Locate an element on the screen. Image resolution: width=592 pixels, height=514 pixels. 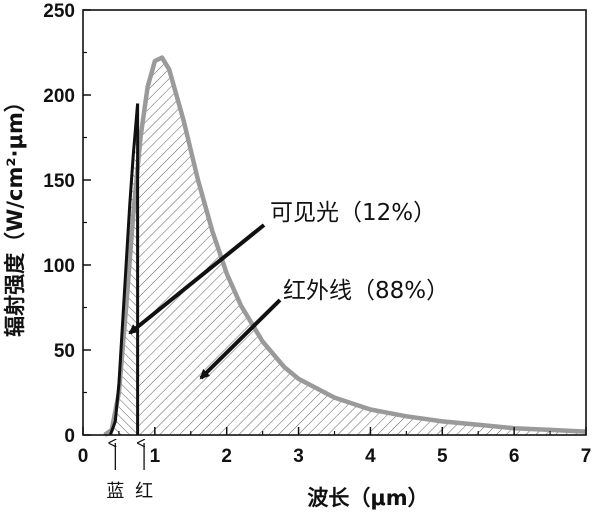
visible-edge-line is located at coordinates (124, 269).